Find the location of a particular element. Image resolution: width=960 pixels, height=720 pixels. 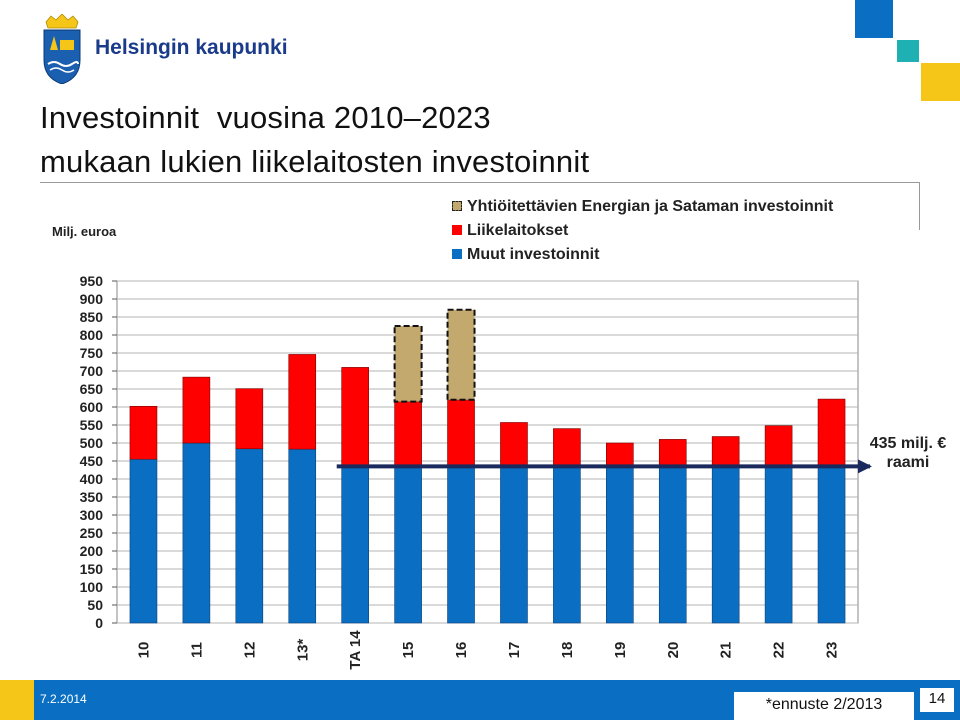

x-tick-label: 10 is located at coordinates (143, 650).